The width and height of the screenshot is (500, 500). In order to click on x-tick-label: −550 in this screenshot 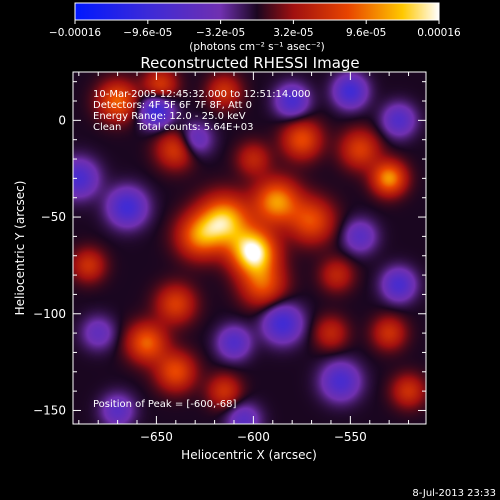, I will do `click(350, 437)`.